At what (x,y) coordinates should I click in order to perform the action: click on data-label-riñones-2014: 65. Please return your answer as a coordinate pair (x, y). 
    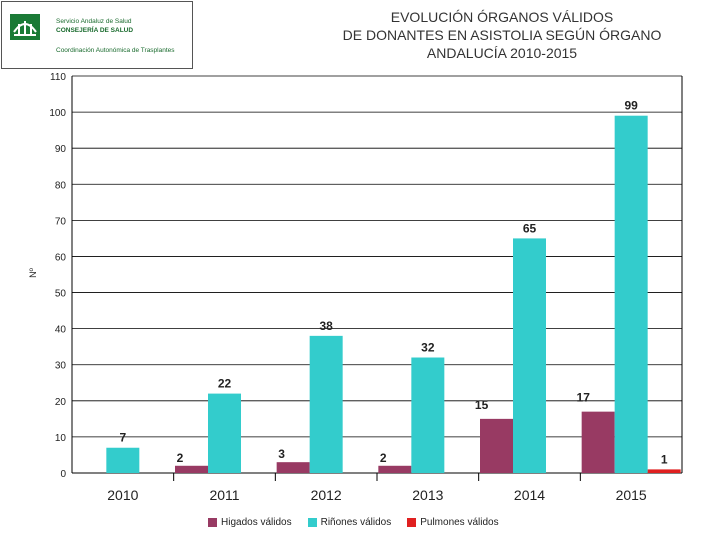
    Looking at the image, I should click on (530, 228).